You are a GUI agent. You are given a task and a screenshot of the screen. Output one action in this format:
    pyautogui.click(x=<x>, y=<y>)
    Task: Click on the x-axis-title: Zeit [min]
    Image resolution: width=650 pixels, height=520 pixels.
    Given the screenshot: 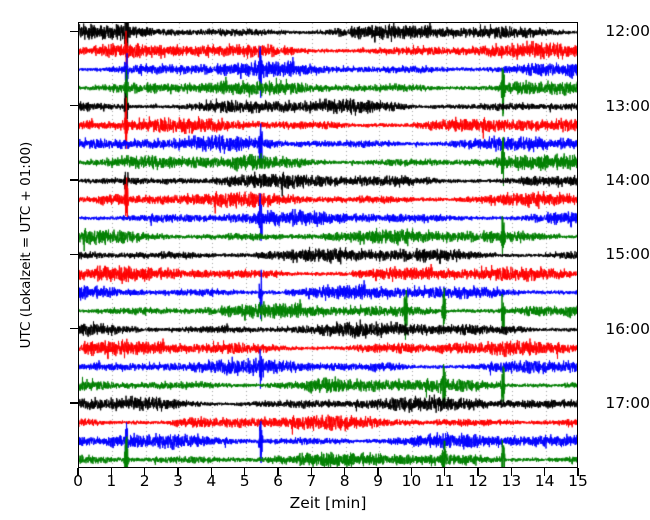 What is the action you would take?
    pyautogui.click(x=328, y=503)
    